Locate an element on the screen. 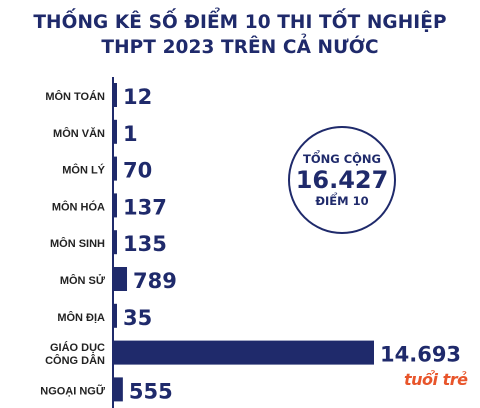 The height and width of the screenshot is (408, 480). value-label: 555 is located at coordinates (151, 391).